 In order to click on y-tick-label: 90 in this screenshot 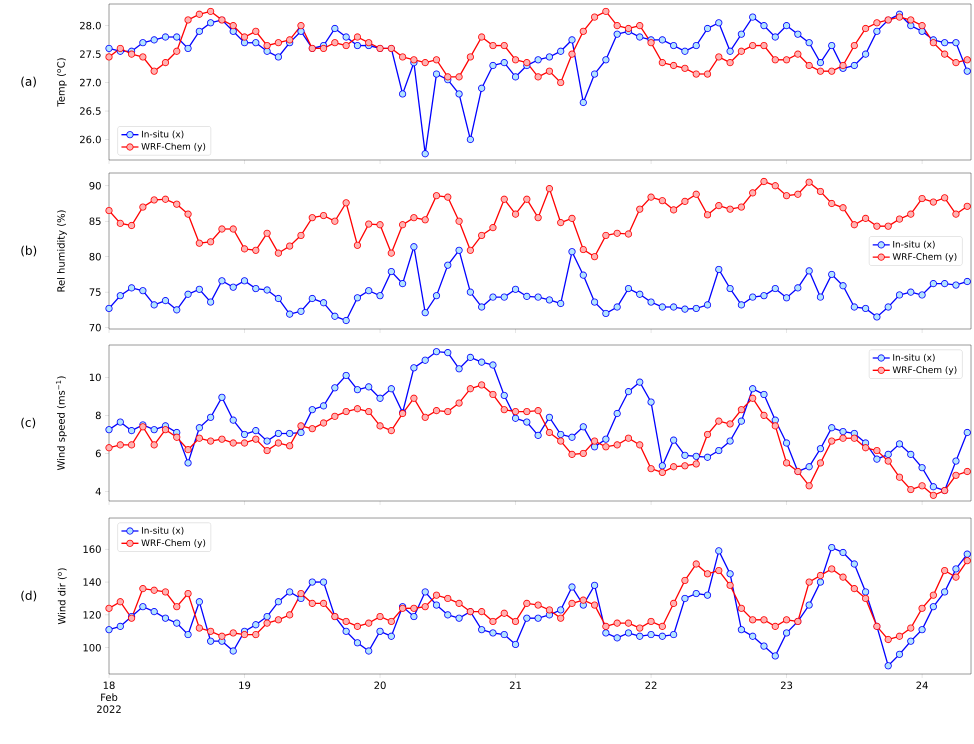, I will do `click(95, 186)`.